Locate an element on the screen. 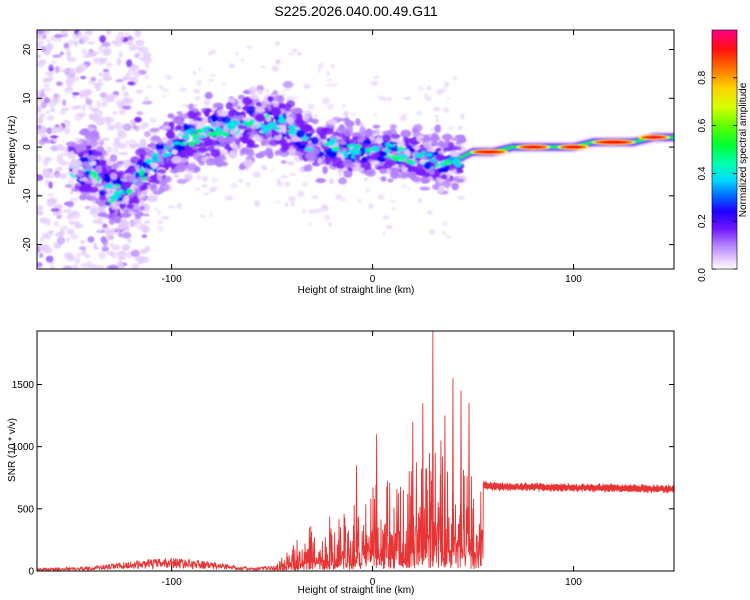  y-tick-label: 0 is located at coordinates (27, 147).